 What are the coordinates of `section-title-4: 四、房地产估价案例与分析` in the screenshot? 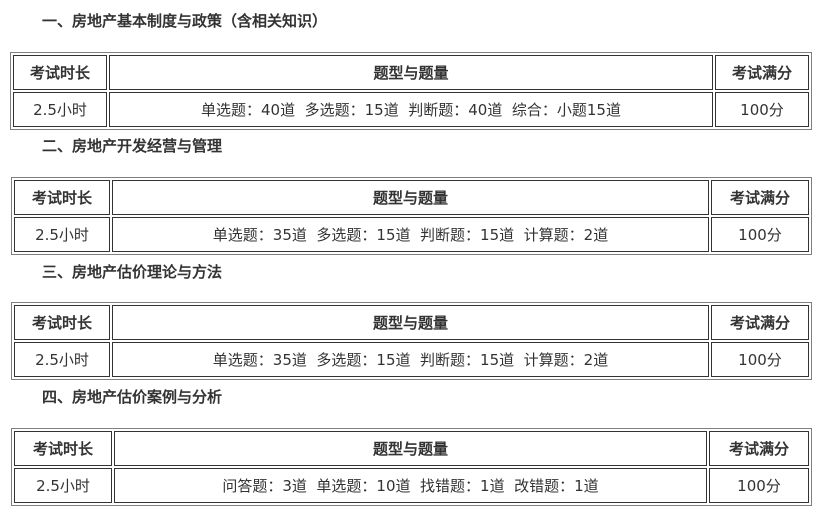 It's located at (132, 397).